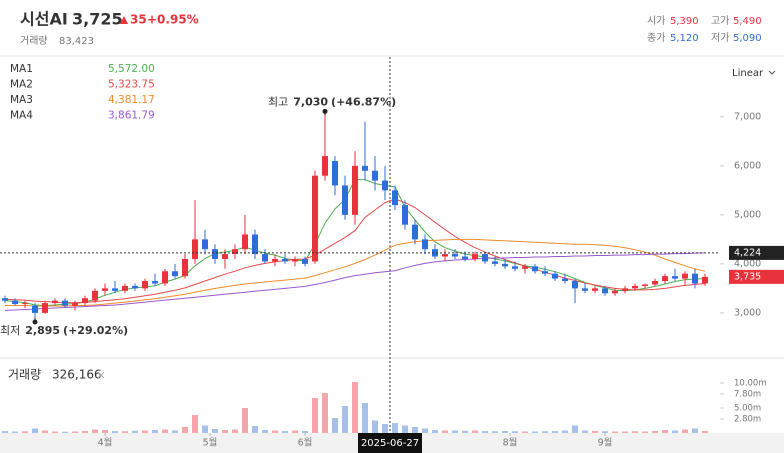  Describe the element at coordinates (772, 72) in the screenshot. I see `scale-chevron` at that location.